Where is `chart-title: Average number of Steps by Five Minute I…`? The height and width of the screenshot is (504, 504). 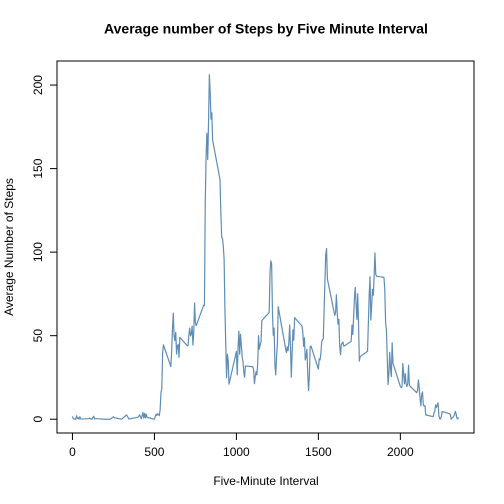
chart-title: Average number of Steps by Five Minute I… is located at coordinates (266, 29).